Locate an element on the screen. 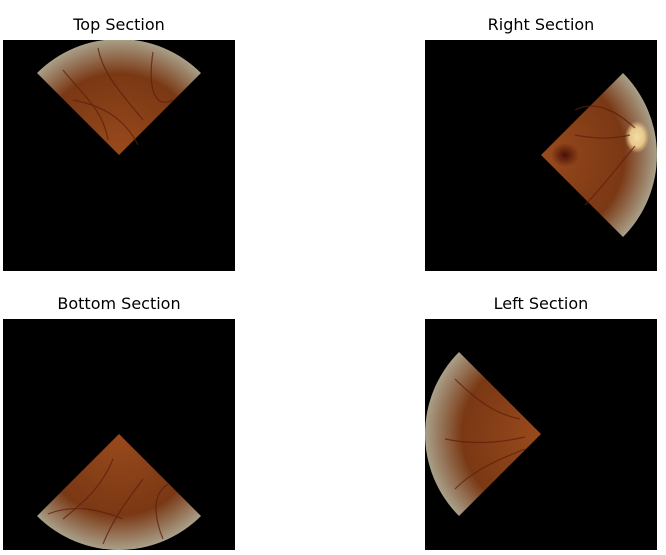 The image size is (666, 555). fundus-image-bottom is located at coordinates (119, 434).